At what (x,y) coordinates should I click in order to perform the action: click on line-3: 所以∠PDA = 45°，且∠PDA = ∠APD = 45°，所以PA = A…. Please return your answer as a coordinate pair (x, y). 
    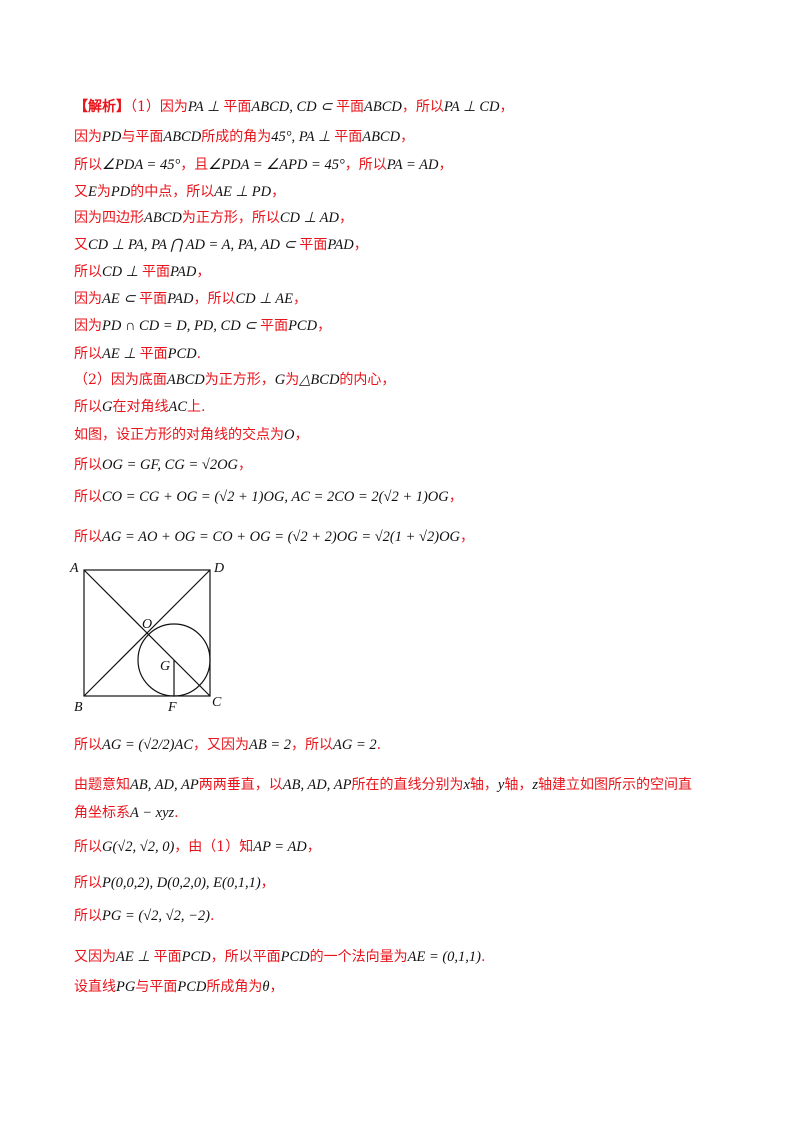
    Looking at the image, I should click on (263, 165).